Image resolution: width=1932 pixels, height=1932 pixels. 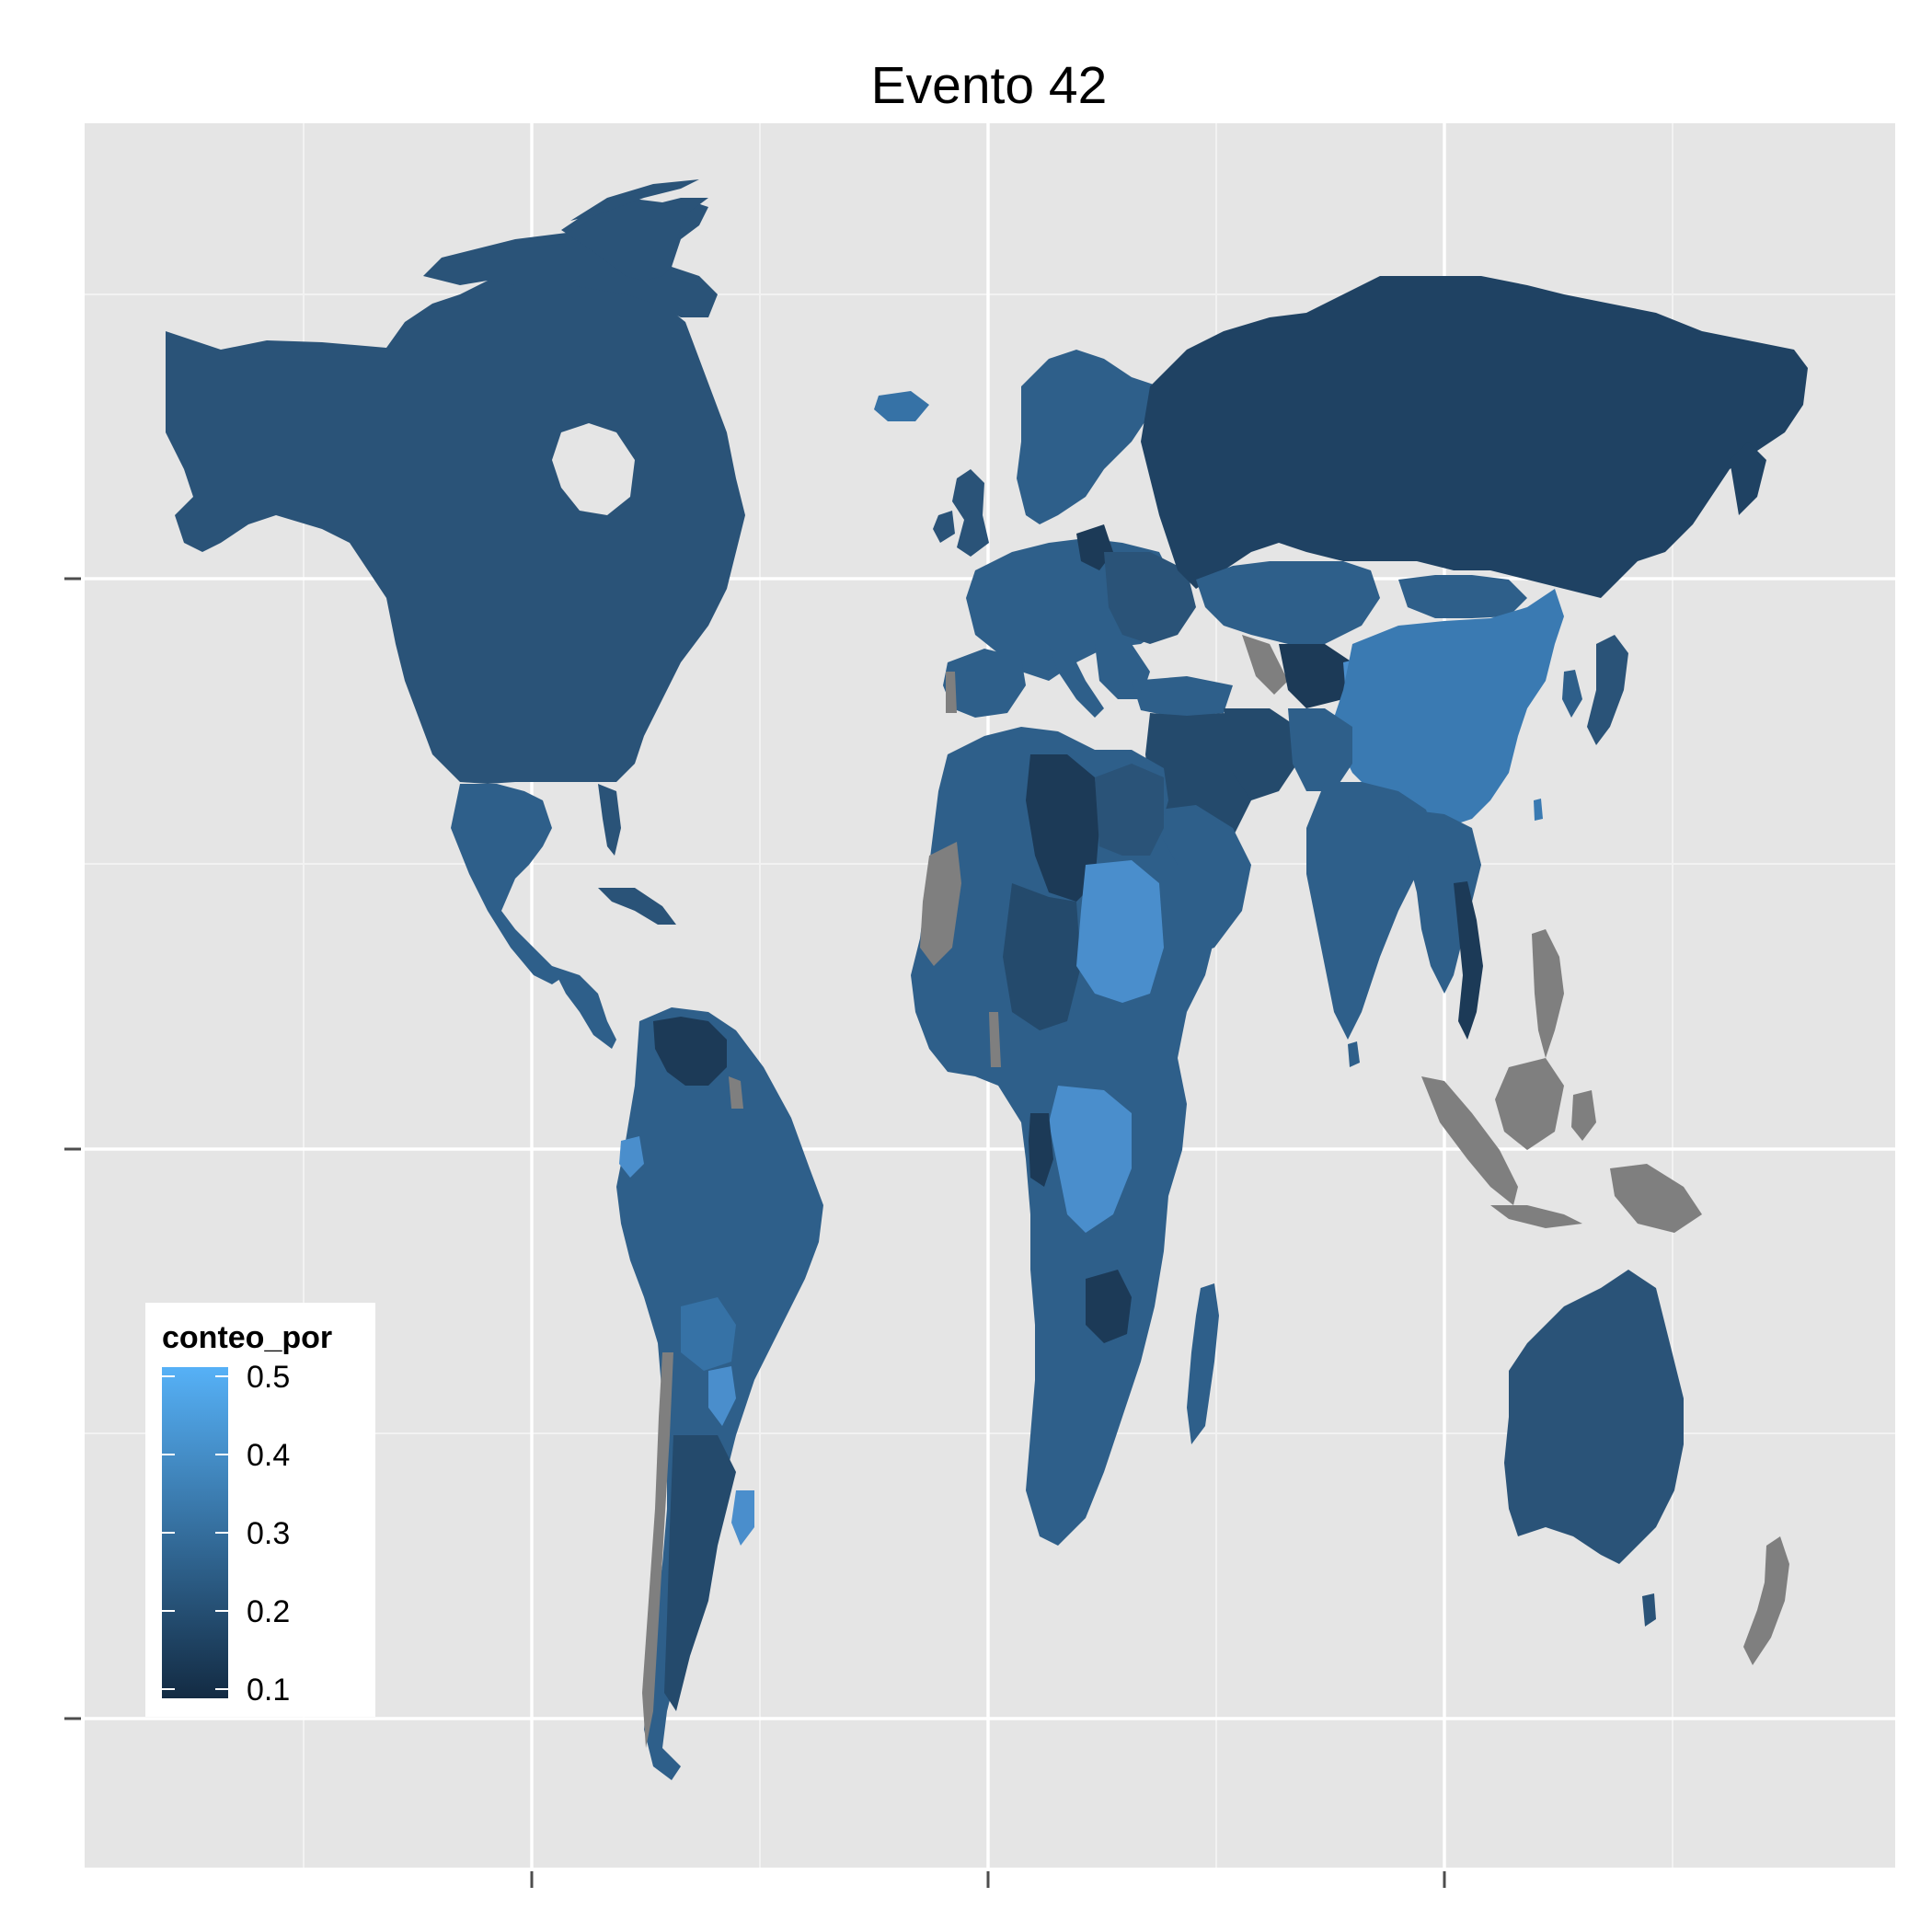 What do you see at coordinates (690, 1051) in the screenshot?
I see `venezuela` at bounding box center [690, 1051].